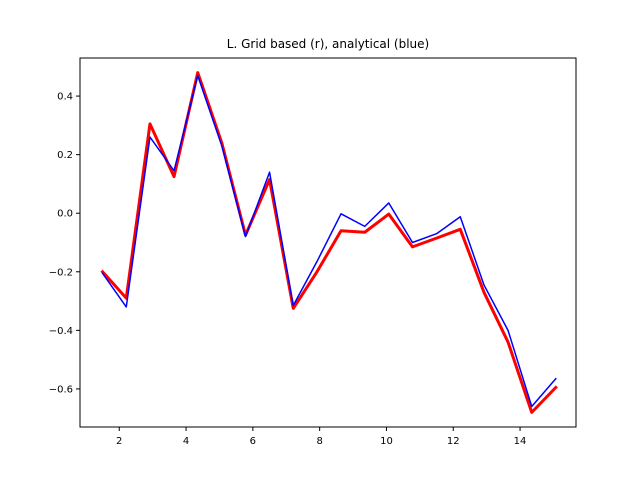 This screenshot has height=480, width=640. Describe the element at coordinates (186, 441) in the screenshot. I see `x-tick-label: 4` at that location.